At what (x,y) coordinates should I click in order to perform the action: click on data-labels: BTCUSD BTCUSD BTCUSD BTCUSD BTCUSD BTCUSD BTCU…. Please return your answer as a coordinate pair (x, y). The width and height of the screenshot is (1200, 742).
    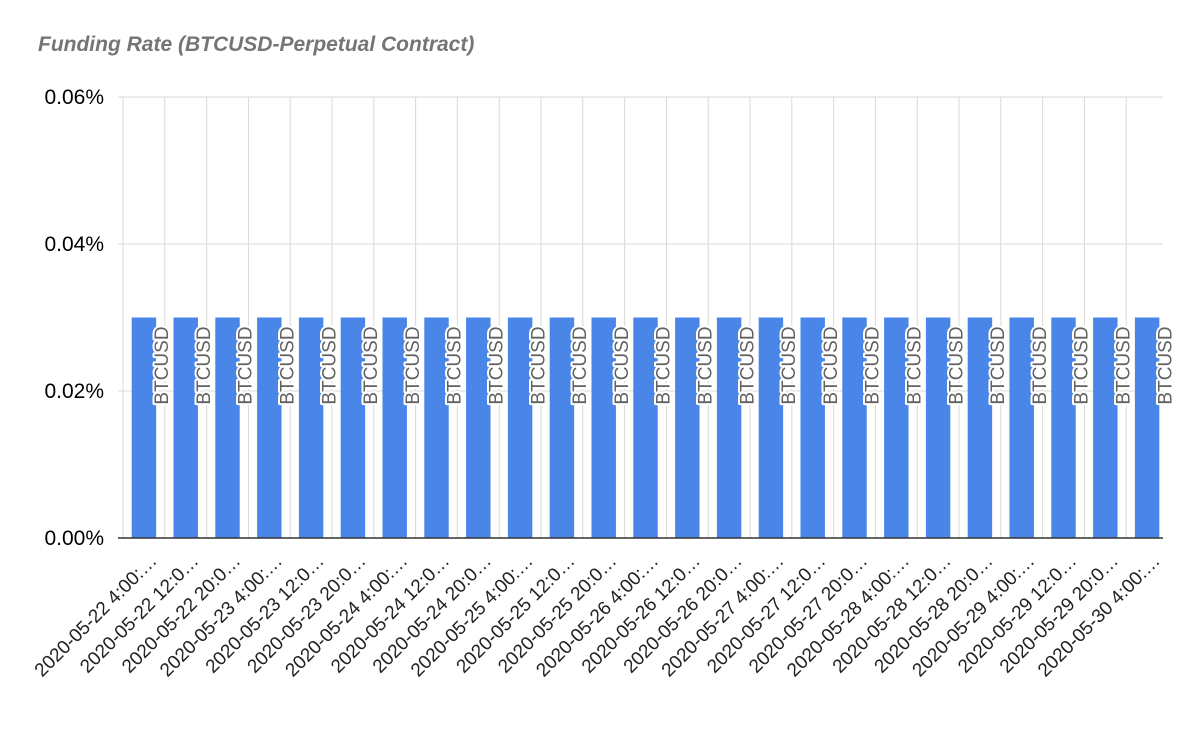
    Looking at the image, I should click on (664, 365).